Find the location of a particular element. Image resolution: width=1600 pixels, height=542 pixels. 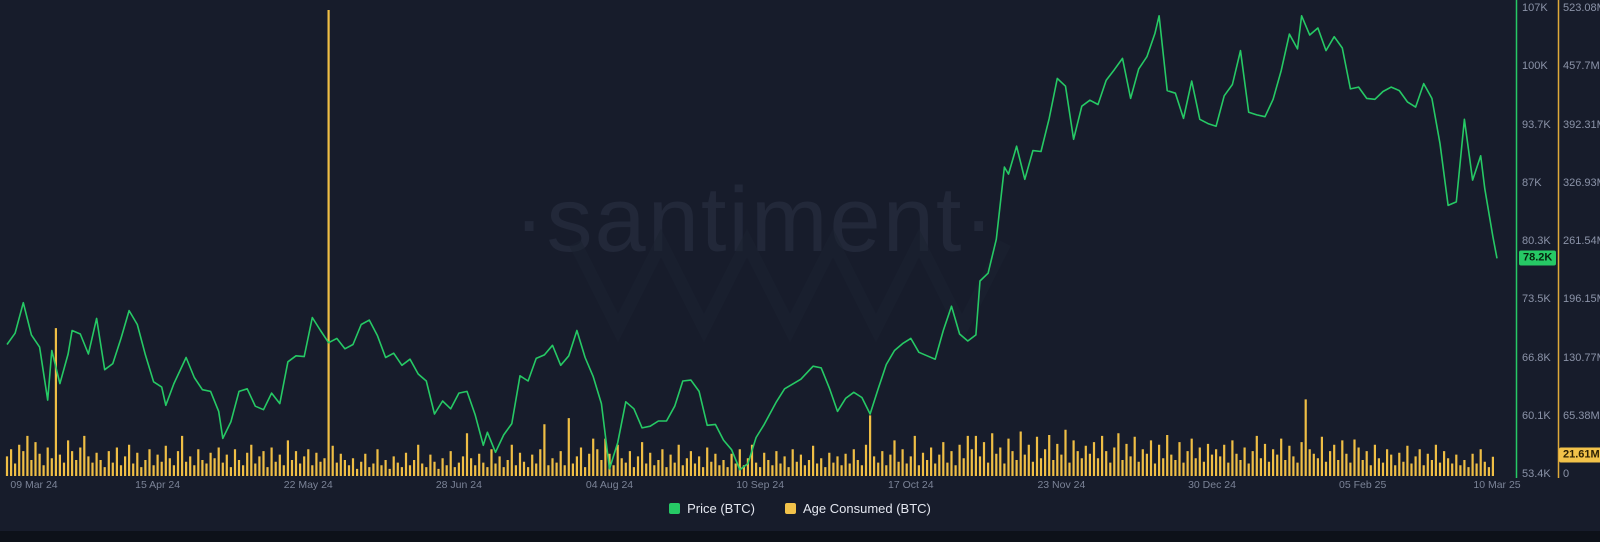

price-axis-tick: 60.1K is located at coordinates (1536, 415).